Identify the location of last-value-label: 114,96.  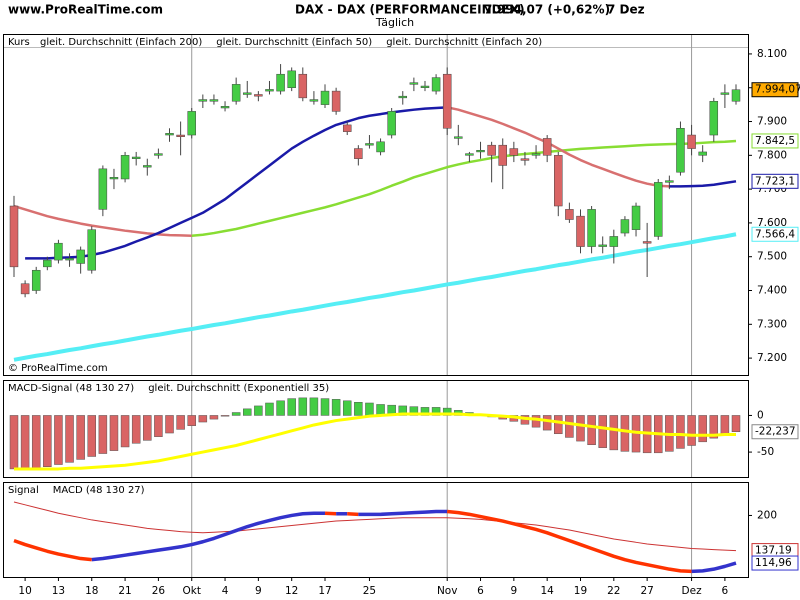
(773, 563).